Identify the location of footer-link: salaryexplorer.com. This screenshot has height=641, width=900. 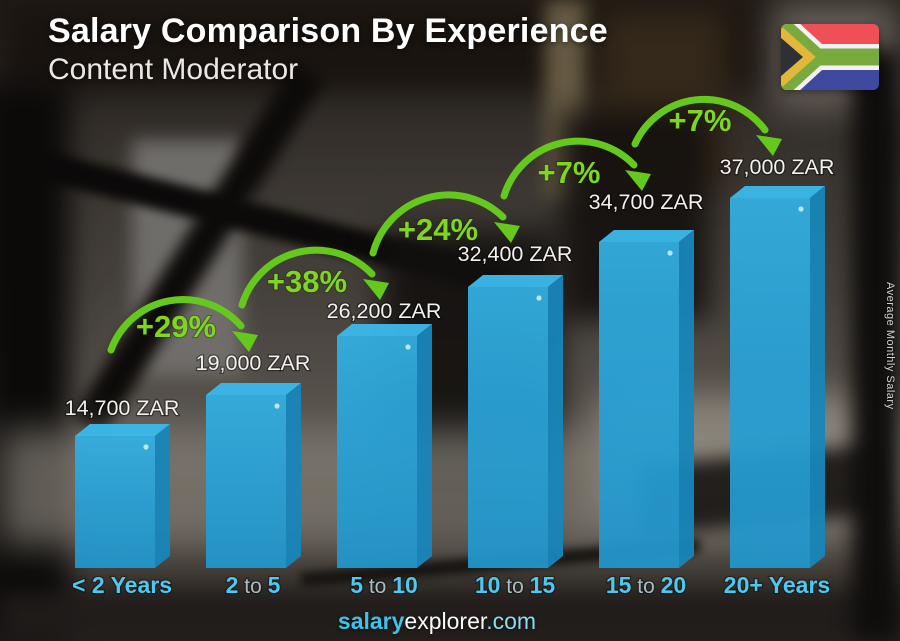
(437, 621).